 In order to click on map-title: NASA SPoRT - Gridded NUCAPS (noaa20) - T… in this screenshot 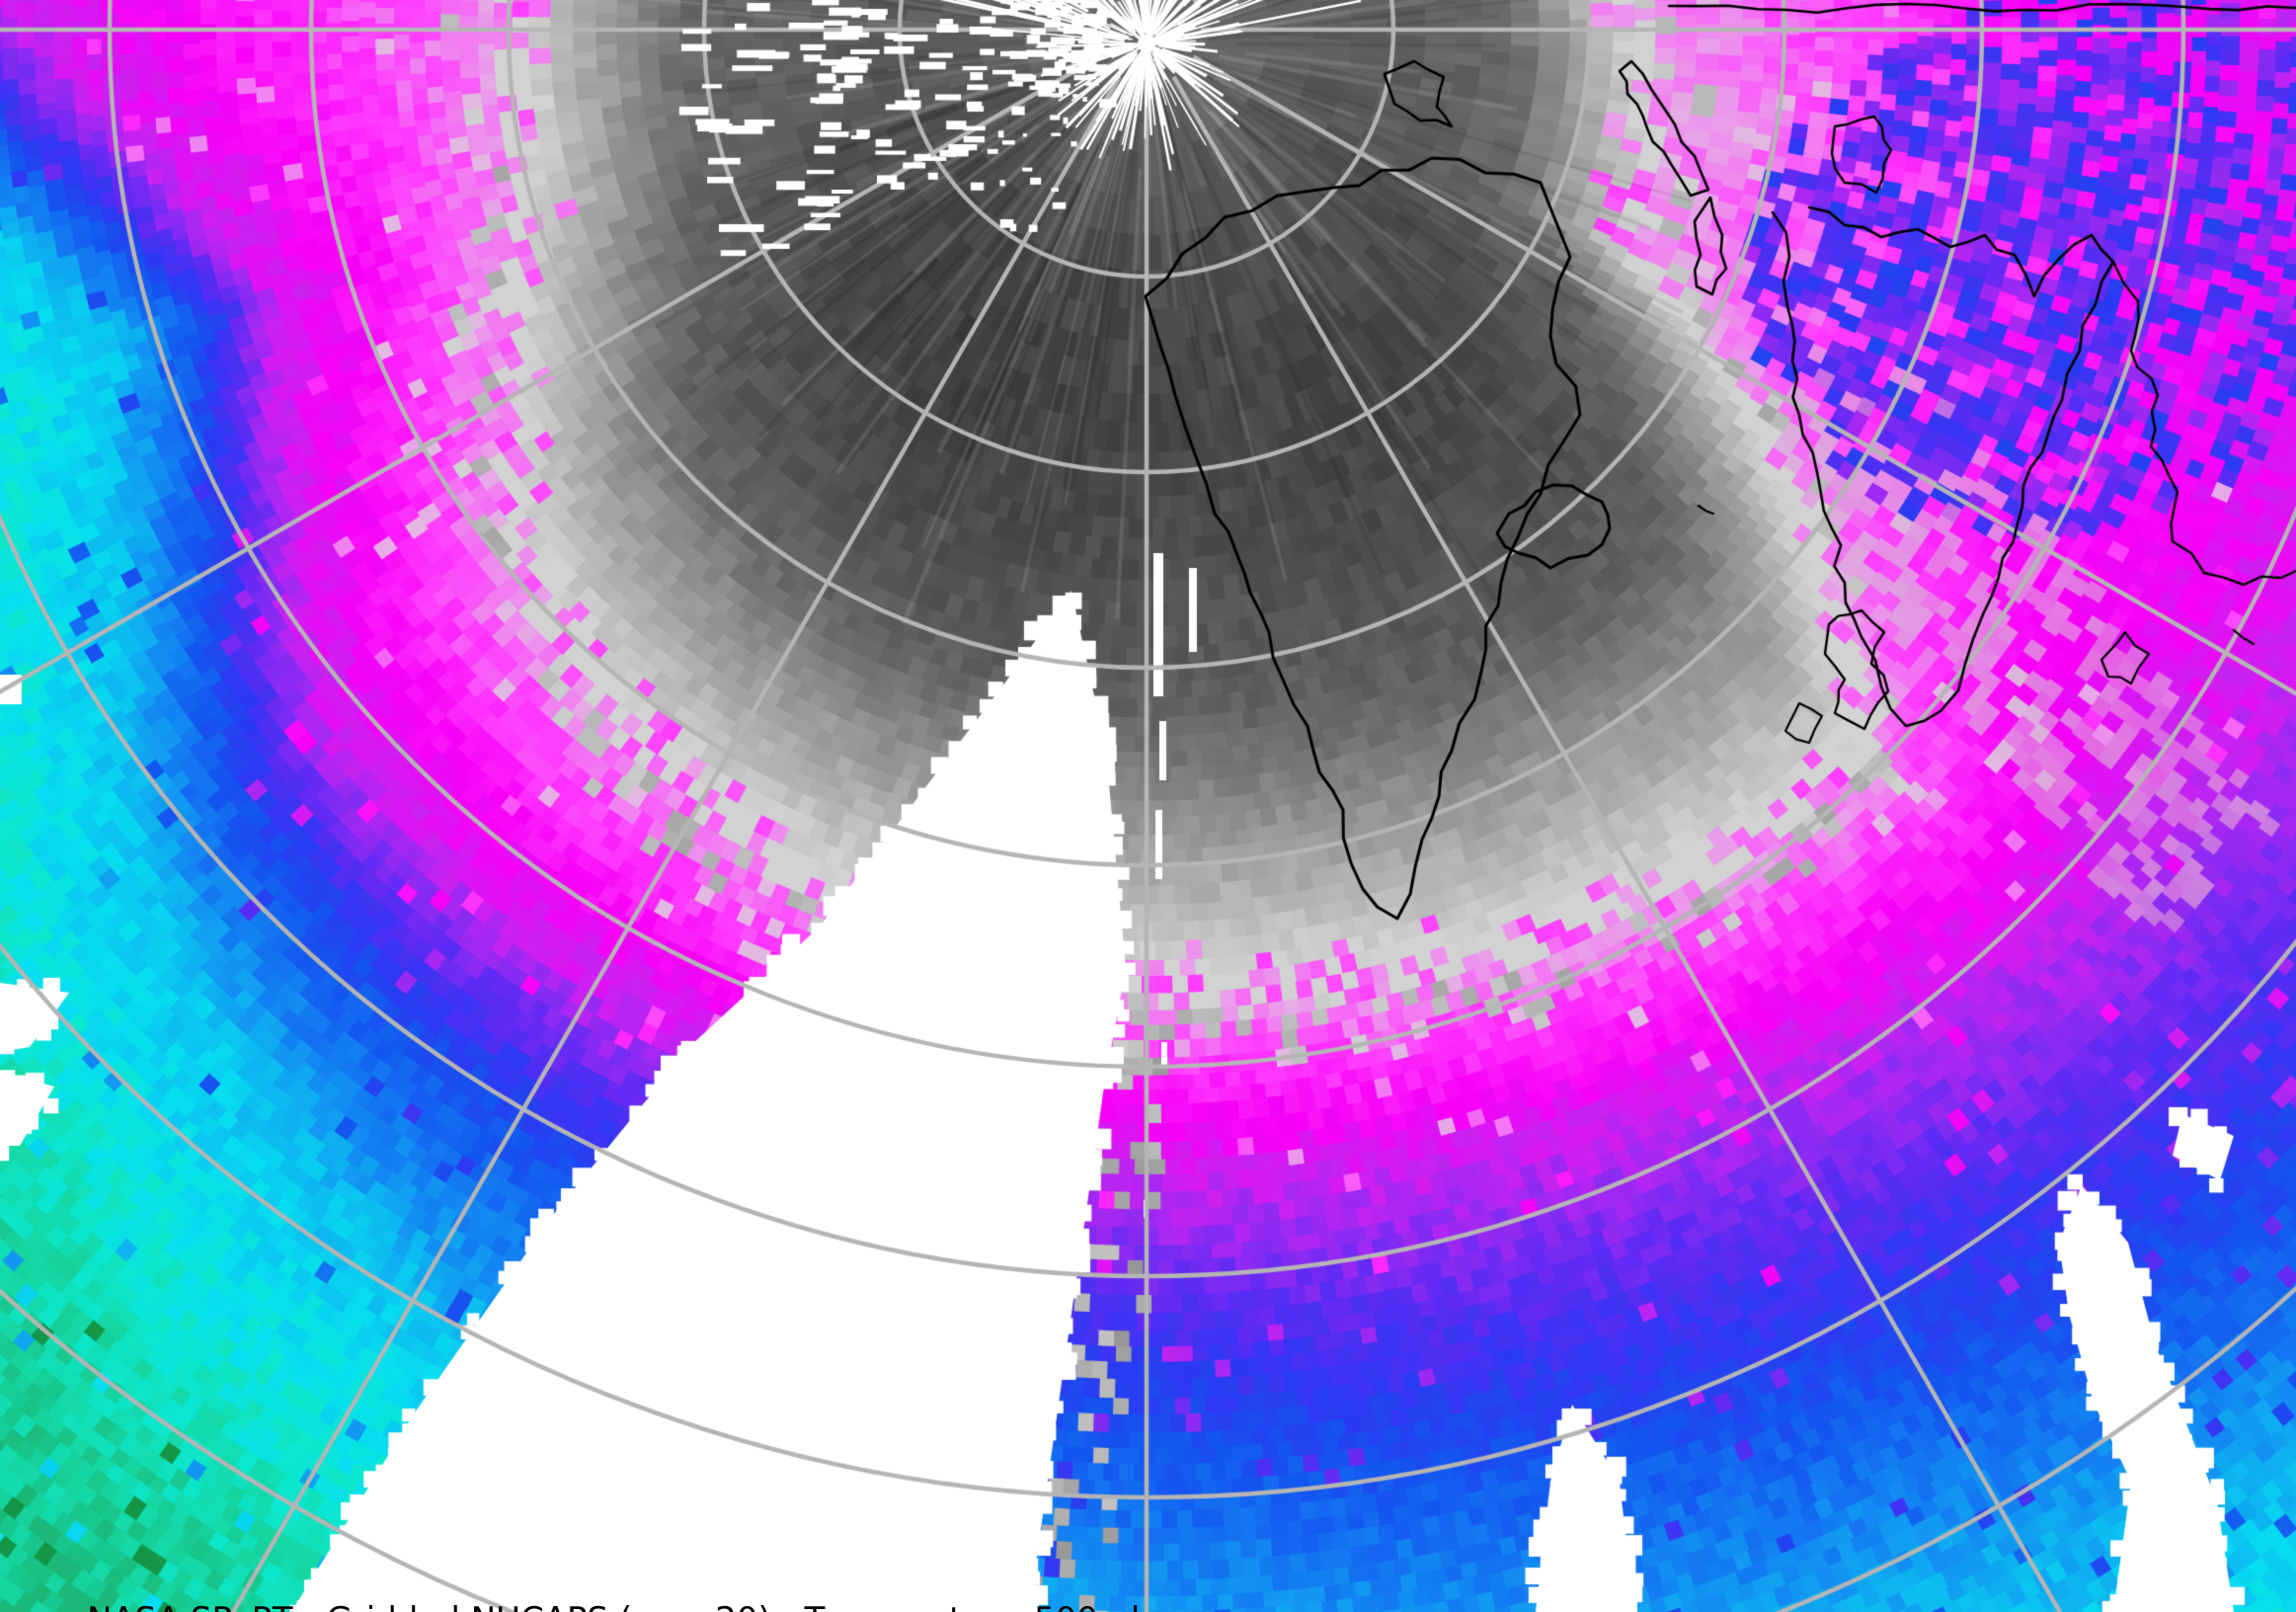, I will do `click(620, 1605)`.